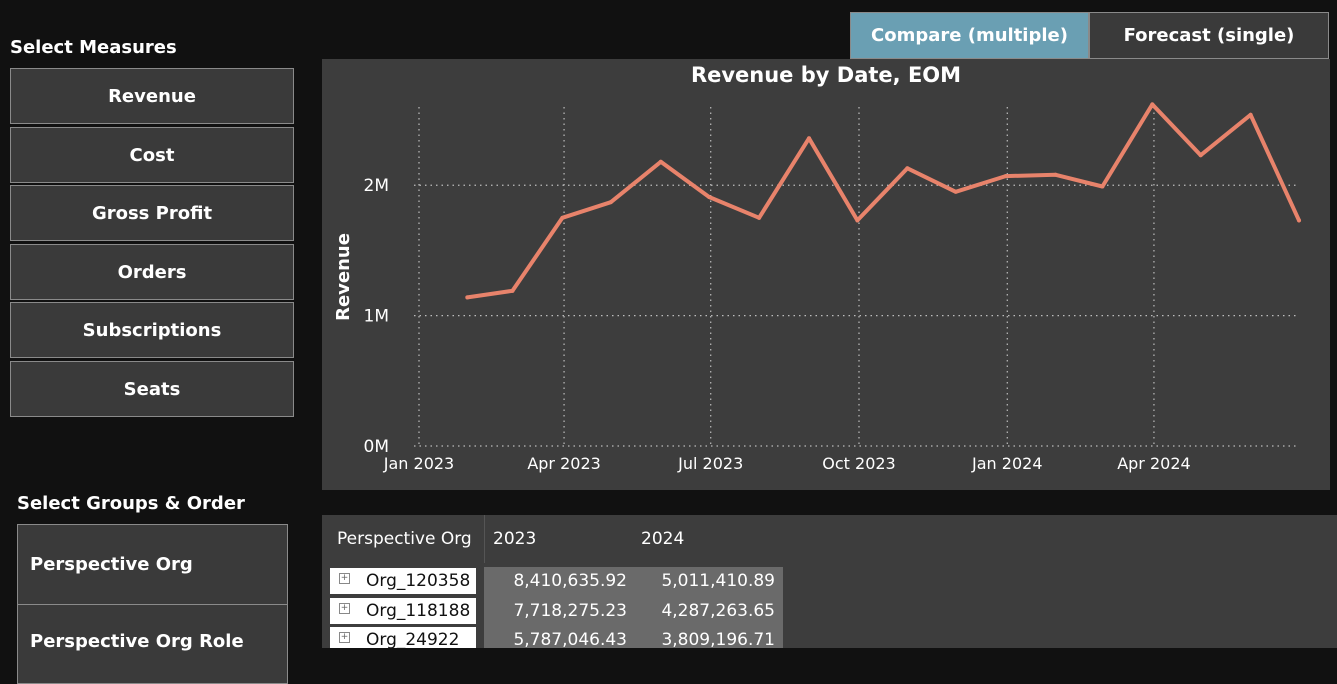 Image resolution: width=1337 pixels, height=684 pixels. Describe the element at coordinates (1006, 463) in the screenshot. I see `x-tick-label: Jan 2024` at that location.